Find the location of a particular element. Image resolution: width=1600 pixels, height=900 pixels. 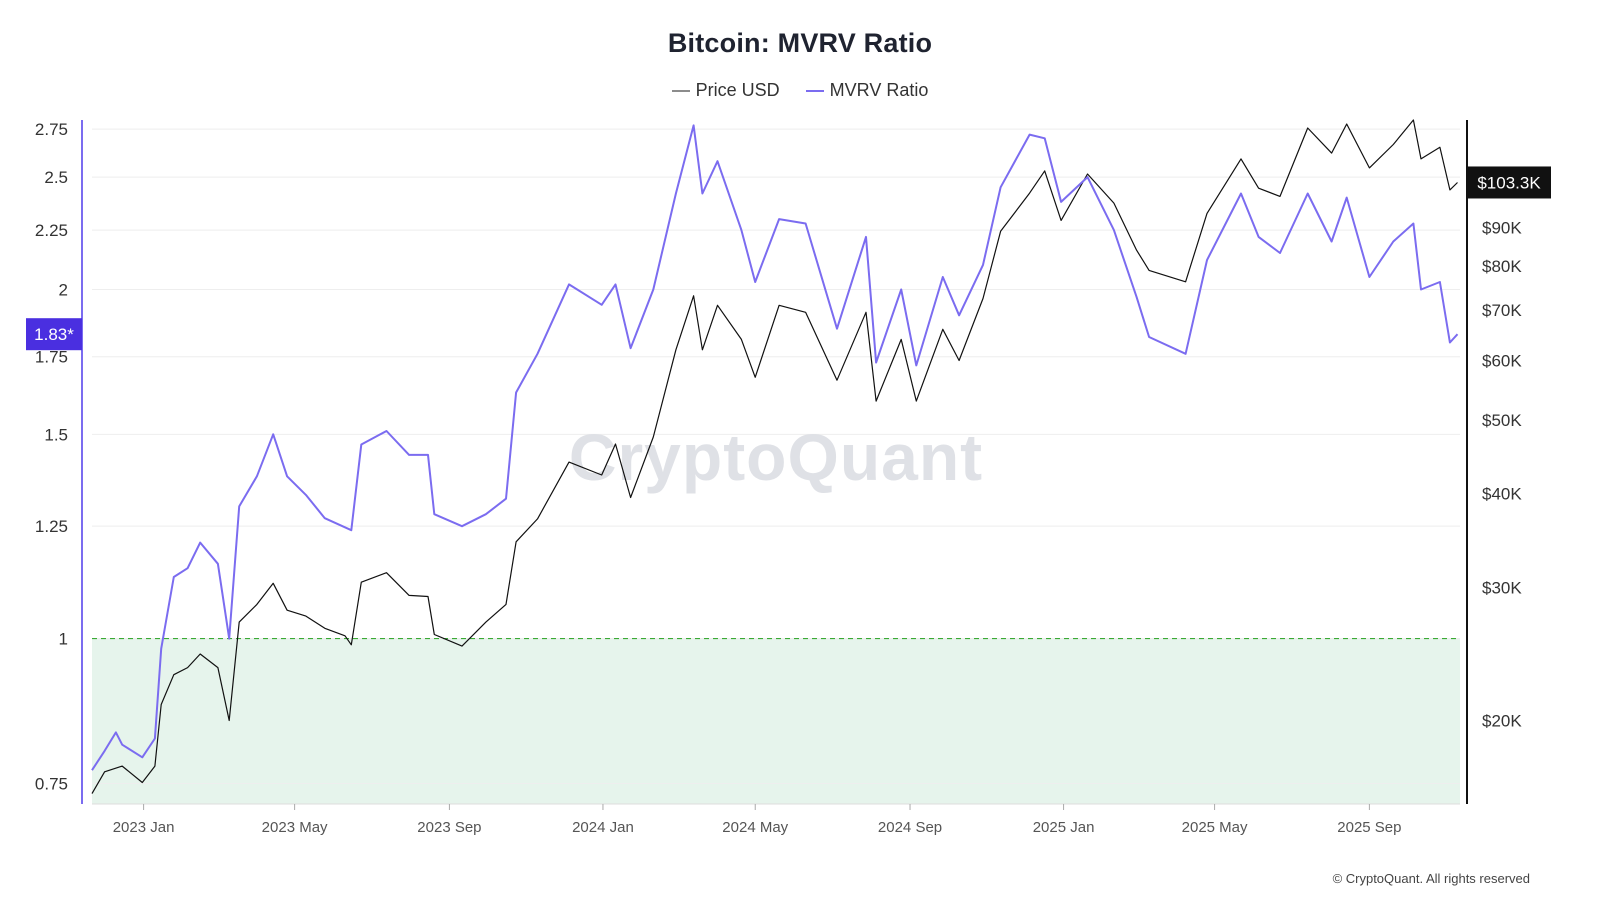

legend-item-mvrv: MVRV Ratio is located at coordinates (867, 90).